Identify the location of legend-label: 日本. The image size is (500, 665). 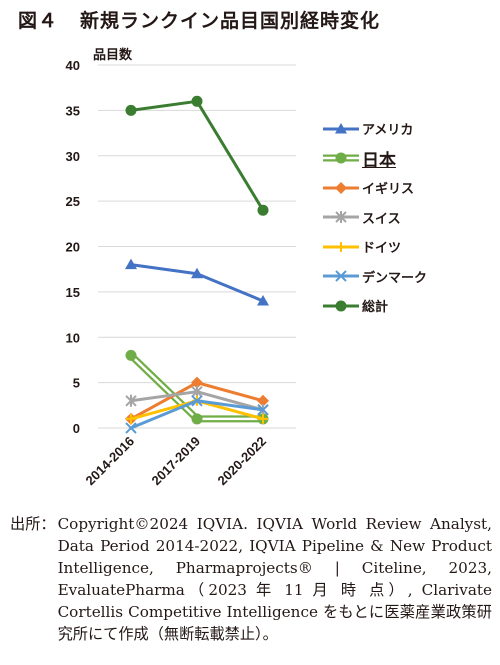
(379, 160).